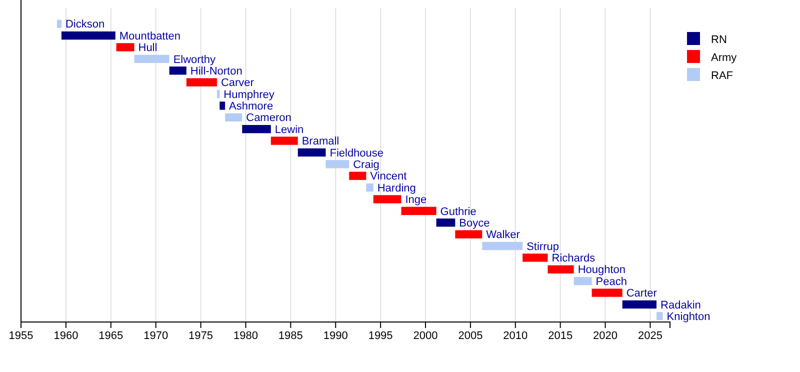  I want to click on legend-label: RN, so click(719, 40).